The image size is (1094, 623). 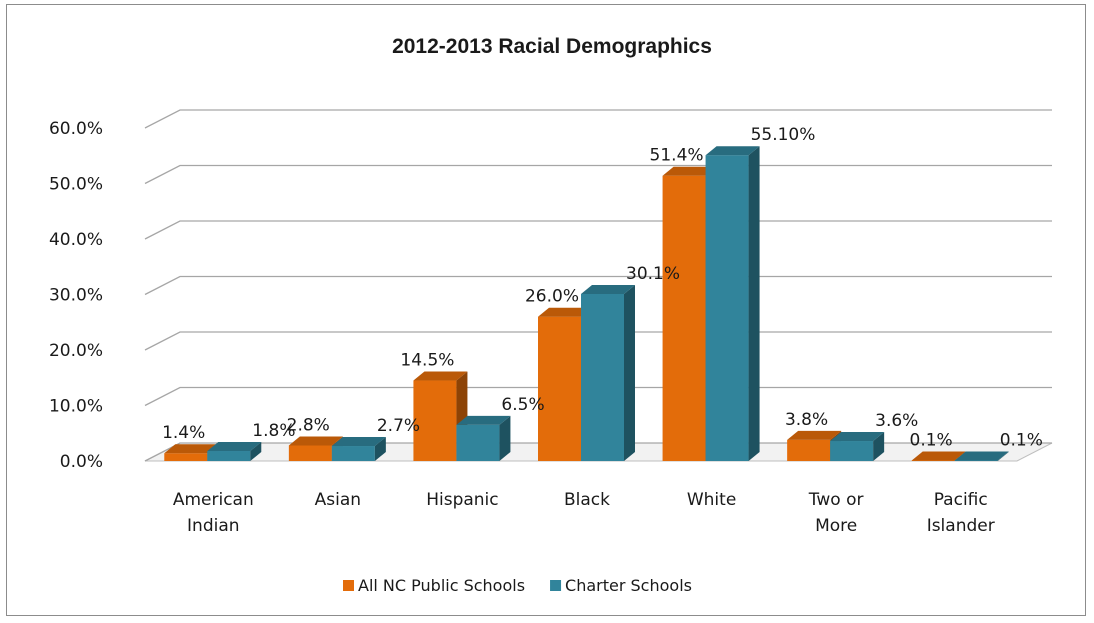 What do you see at coordinates (836, 526) in the screenshot?
I see `x-tick-label: More` at bounding box center [836, 526].